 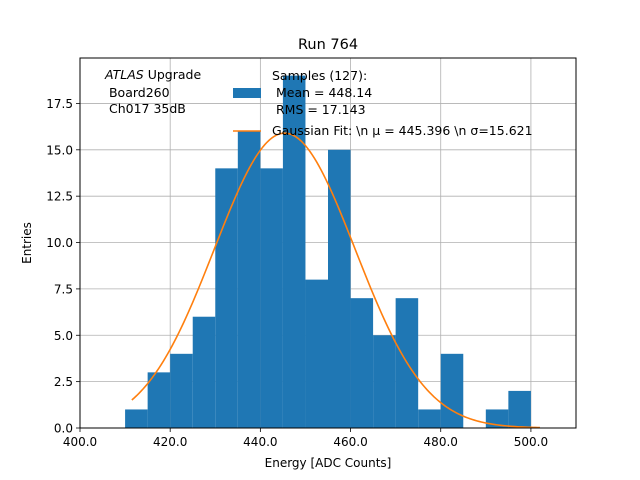 What do you see at coordinates (63, 289) in the screenshot?
I see `y-tick-label: 7.5` at bounding box center [63, 289].